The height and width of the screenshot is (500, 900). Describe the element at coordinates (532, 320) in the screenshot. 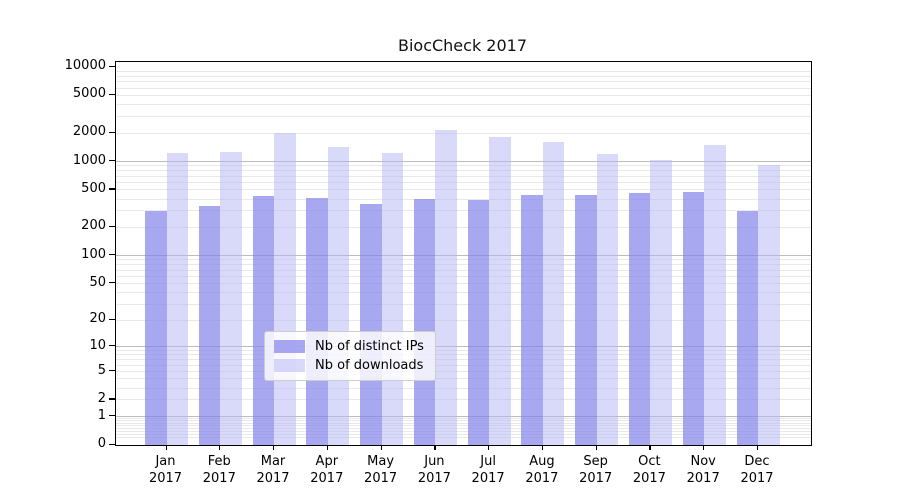

I see `bar-distinct-ips-aug` at that location.